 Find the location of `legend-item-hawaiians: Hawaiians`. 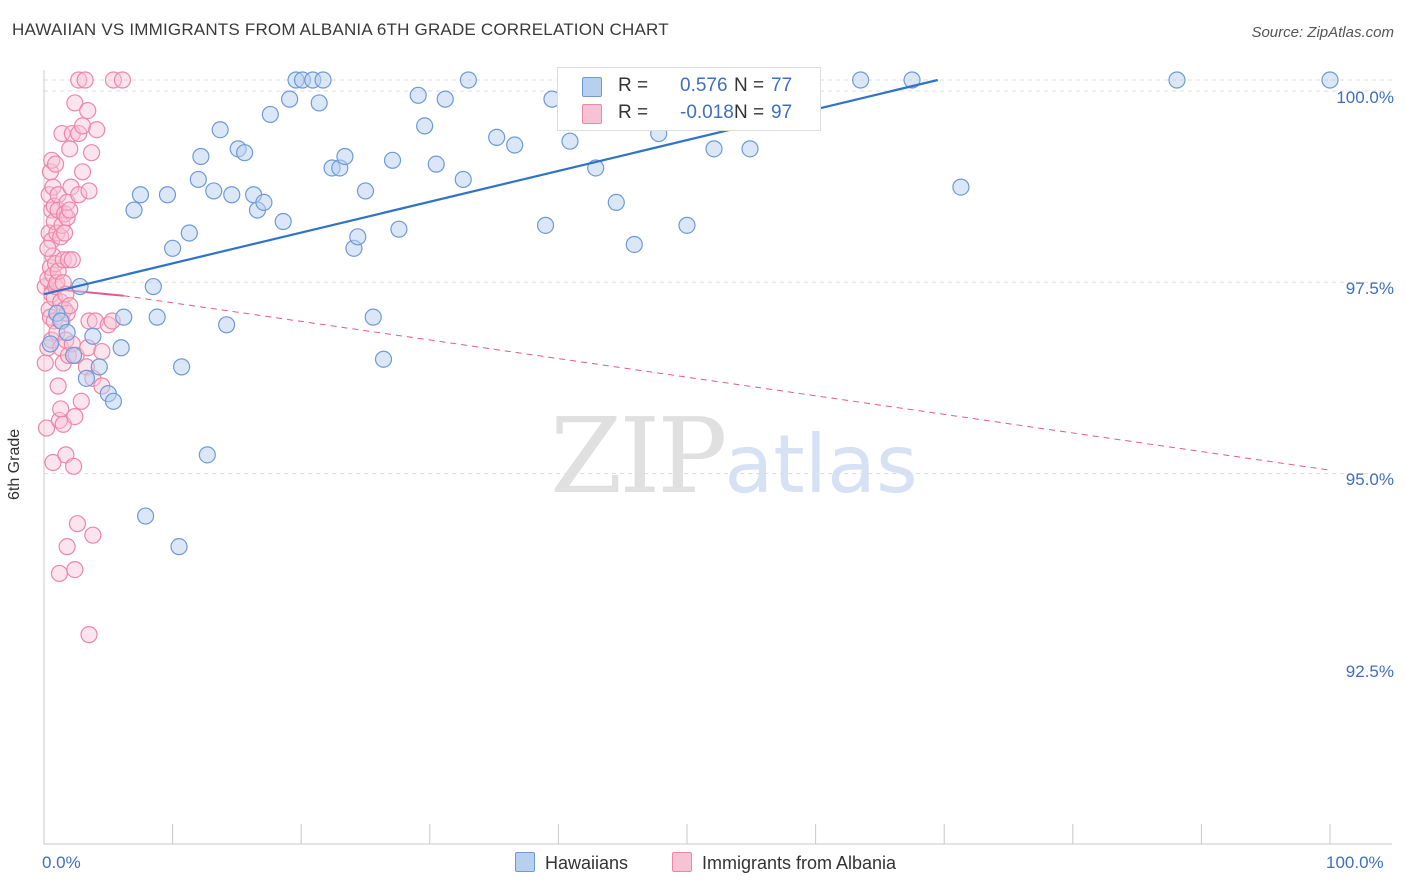

legend-item-hawaiians: Hawaiians is located at coordinates (571, 863).